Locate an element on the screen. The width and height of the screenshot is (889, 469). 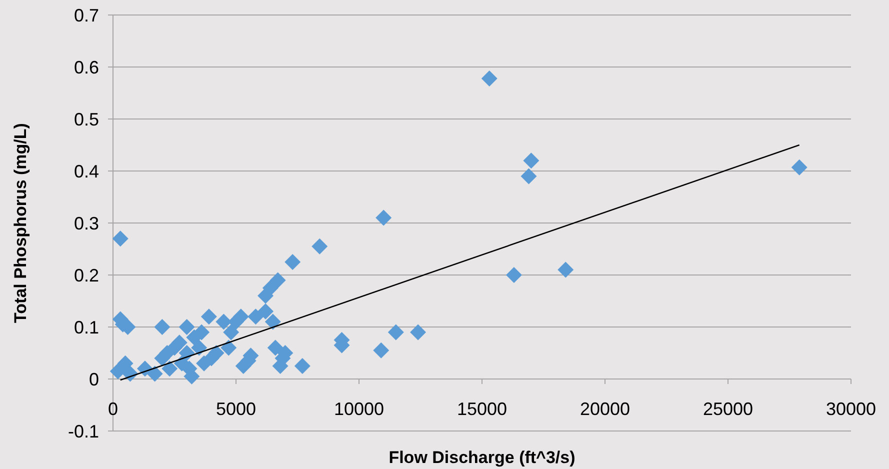
x-tick-label: 0 is located at coordinates (113, 409).